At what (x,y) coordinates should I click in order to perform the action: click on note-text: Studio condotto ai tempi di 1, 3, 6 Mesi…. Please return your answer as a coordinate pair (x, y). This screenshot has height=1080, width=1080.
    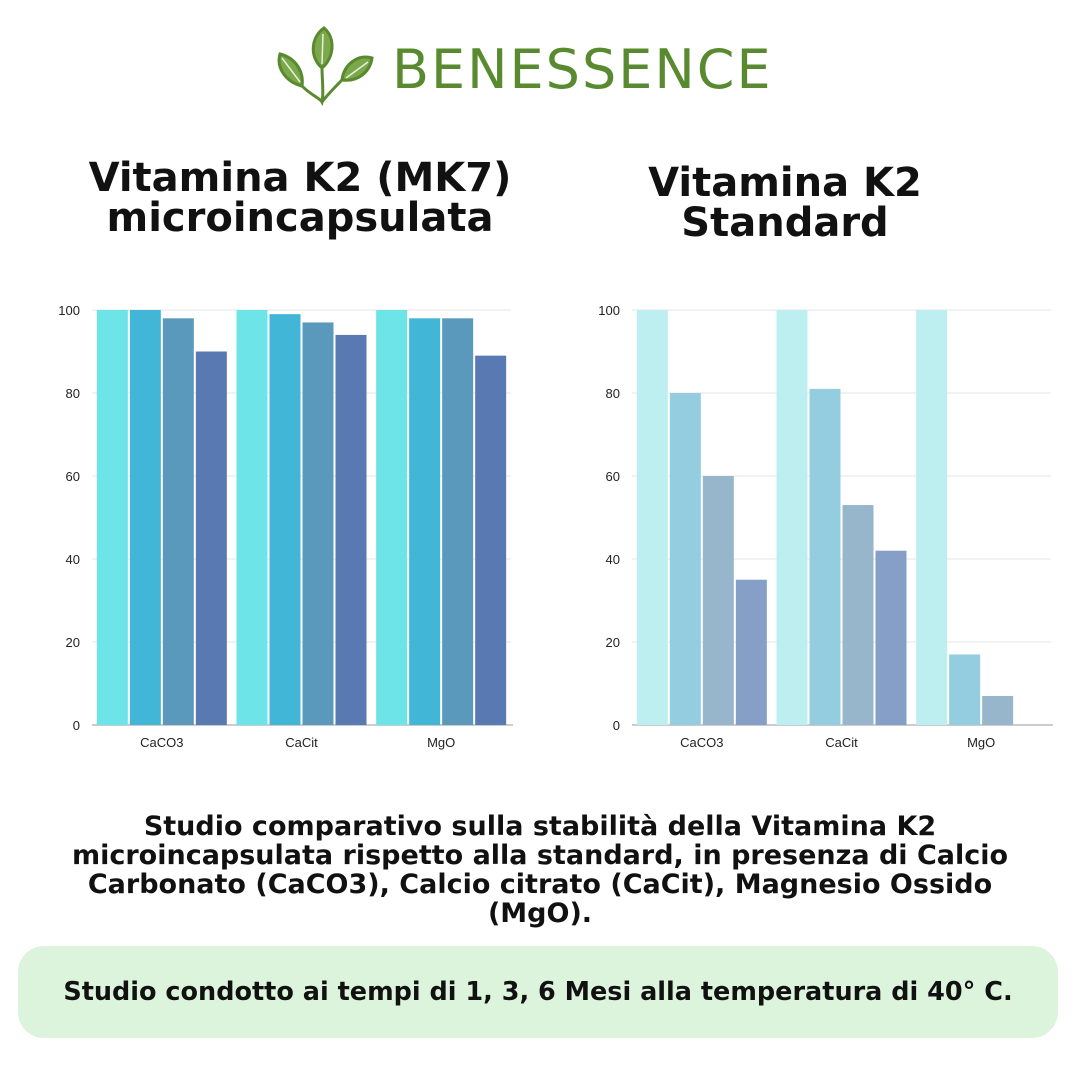
    Looking at the image, I should click on (538, 992).